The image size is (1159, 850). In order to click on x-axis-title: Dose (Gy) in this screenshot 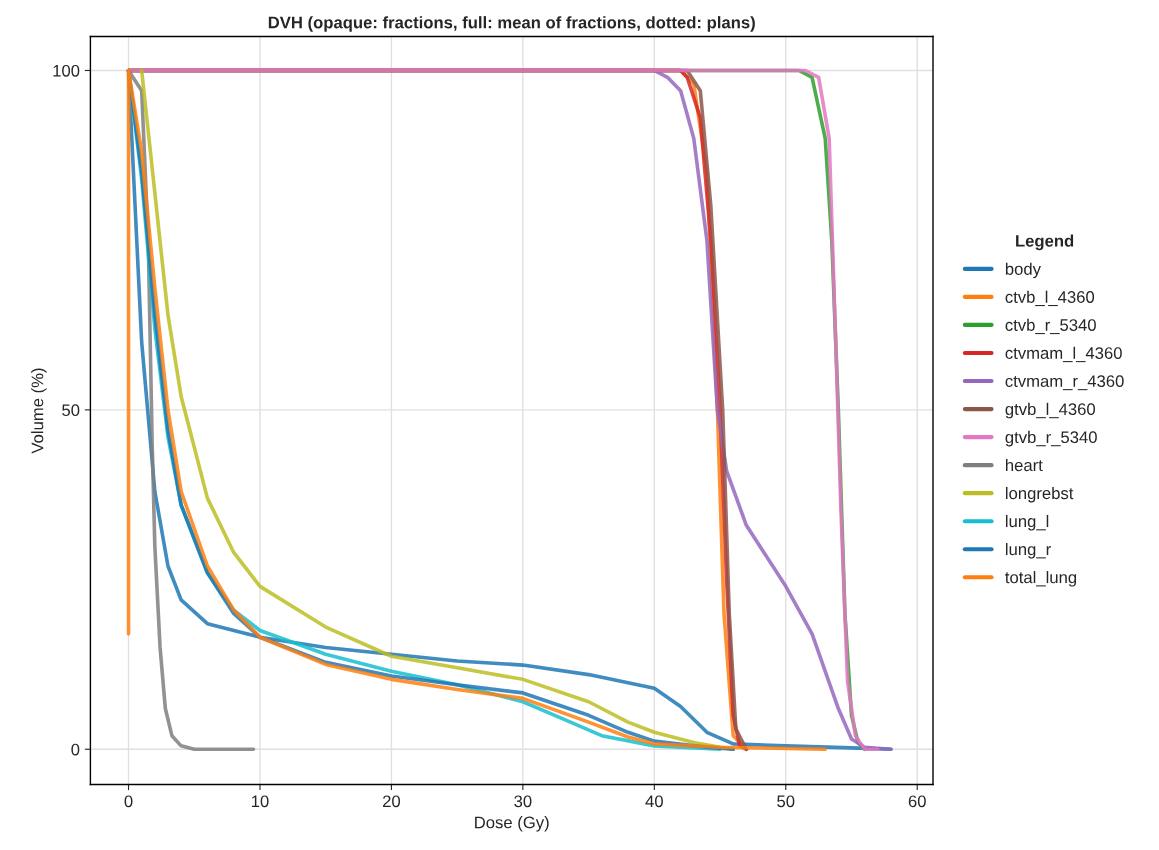, I will do `click(512, 824)`.